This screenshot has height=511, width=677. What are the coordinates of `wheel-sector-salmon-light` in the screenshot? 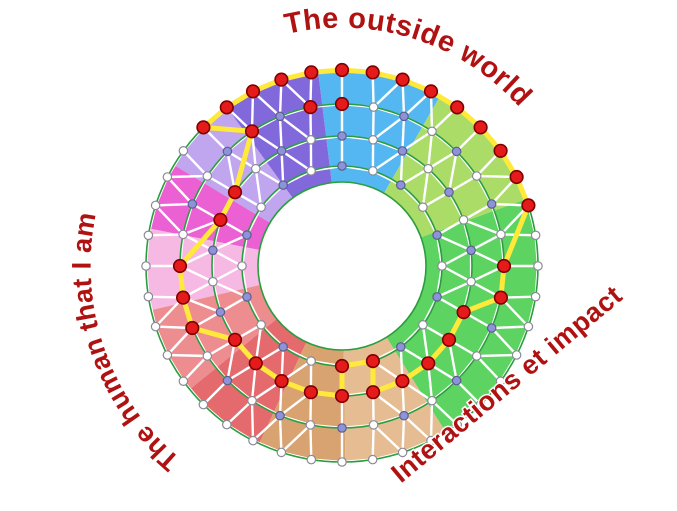 It's located at (214, 337).